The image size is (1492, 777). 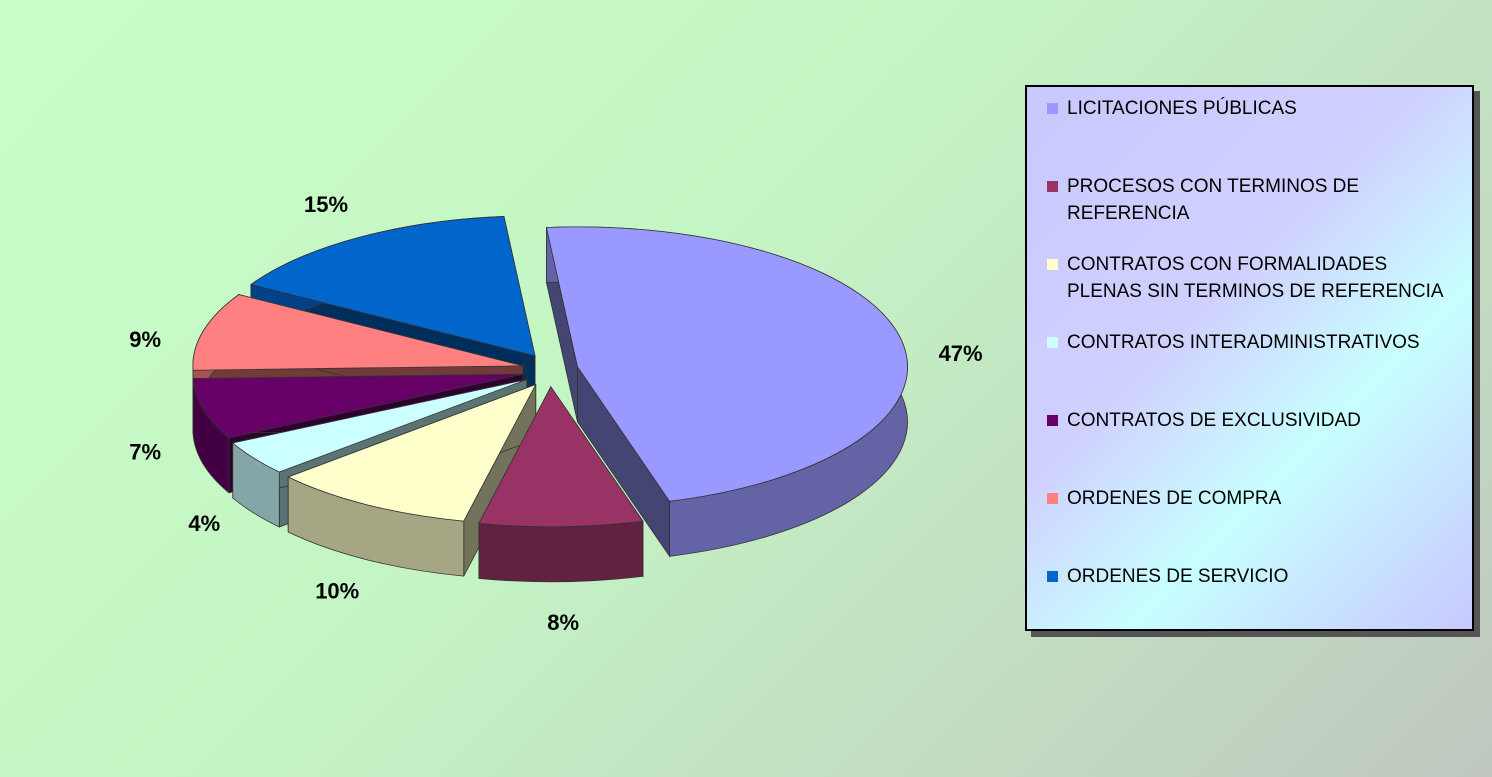 I want to click on legend-item: ORDENES DE SERVICIO, so click(x=1257, y=576).